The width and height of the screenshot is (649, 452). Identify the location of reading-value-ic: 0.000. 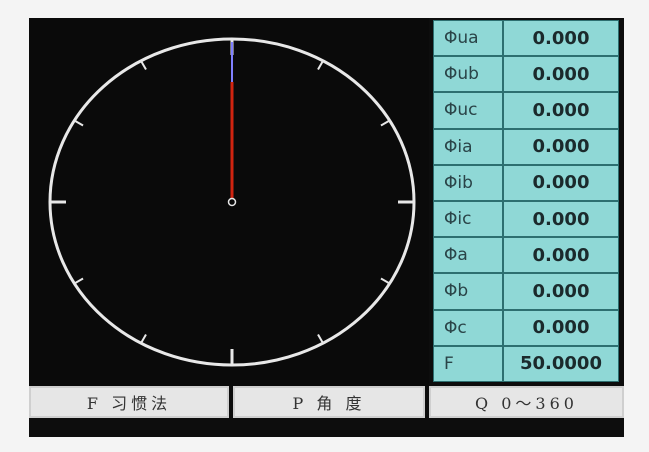
(561, 219).